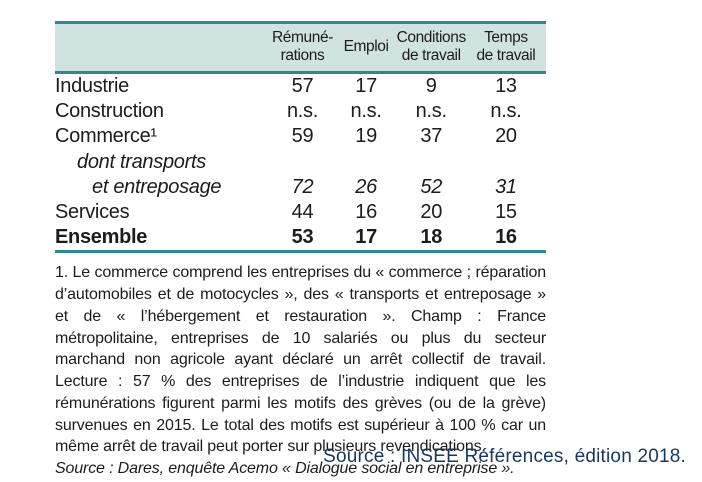 The width and height of the screenshot is (702, 482). I want to click on column-header-emploi: Emploi, so click(366, 46).